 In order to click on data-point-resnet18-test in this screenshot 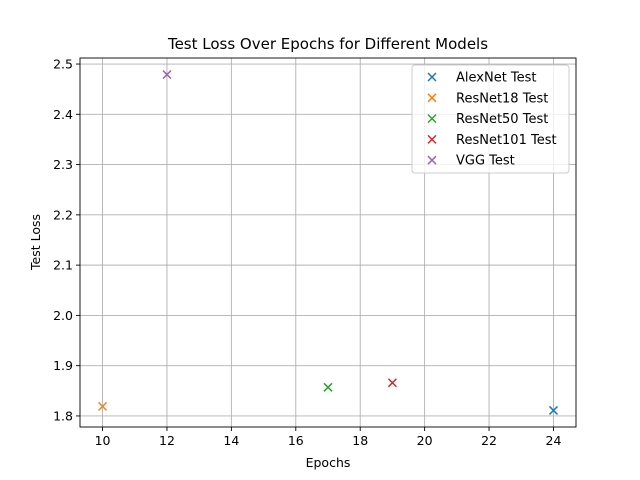, I will do `click(103, 406)`.